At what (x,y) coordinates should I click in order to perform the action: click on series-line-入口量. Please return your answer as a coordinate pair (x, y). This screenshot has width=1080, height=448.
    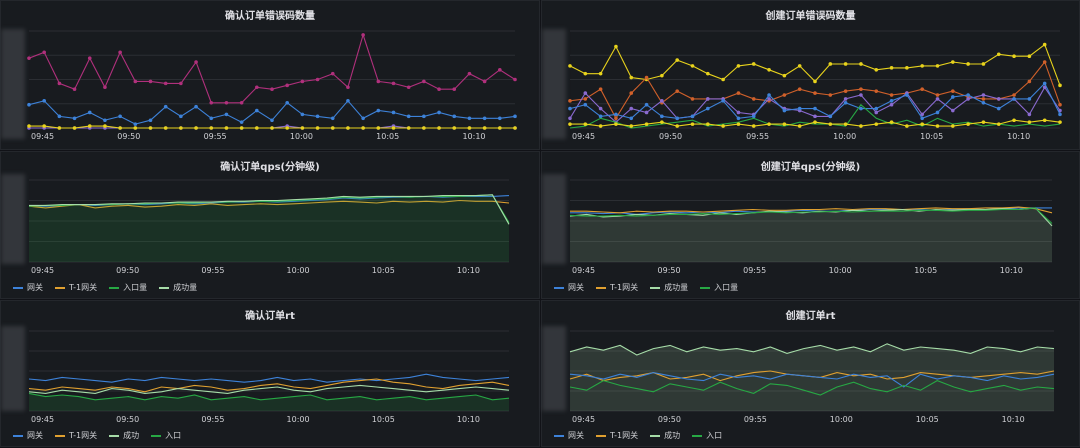
    Looking at the image, I should click on (811, 215).